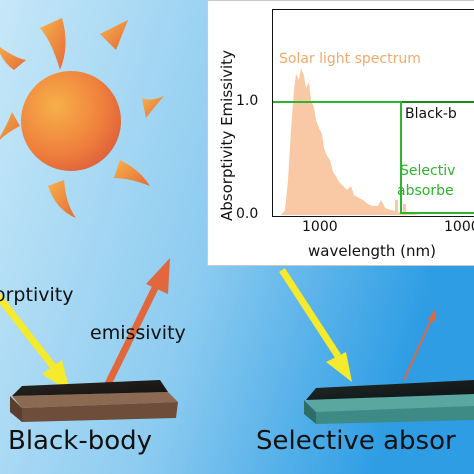 The width and height of the screenshot is (474, 474). I want to click on absorptivity-label: orptivity, so click(37, 295).